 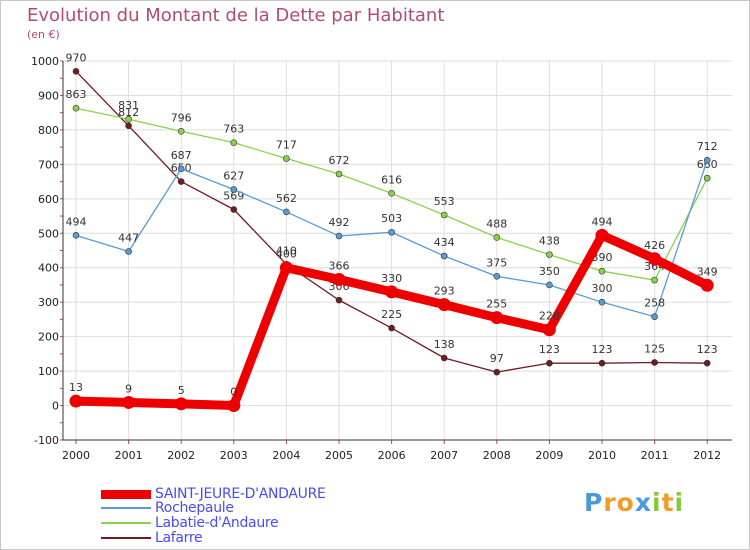 What do you see at coordinates (549, 271) in the screenshot?
I see `data-label-rochepaule: 350` at bounding box center [549, 271].